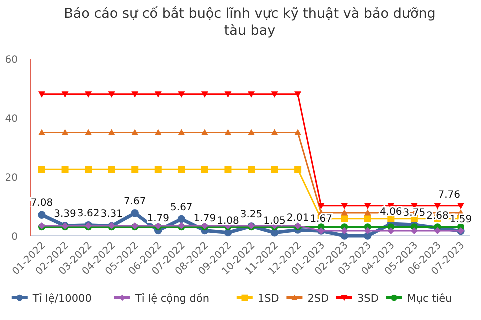 The width and height of the screenshot is (481, 320). Describe the element at coordinates (111, 214) in the screenshot. I see `data-label: 3.31` at that location.